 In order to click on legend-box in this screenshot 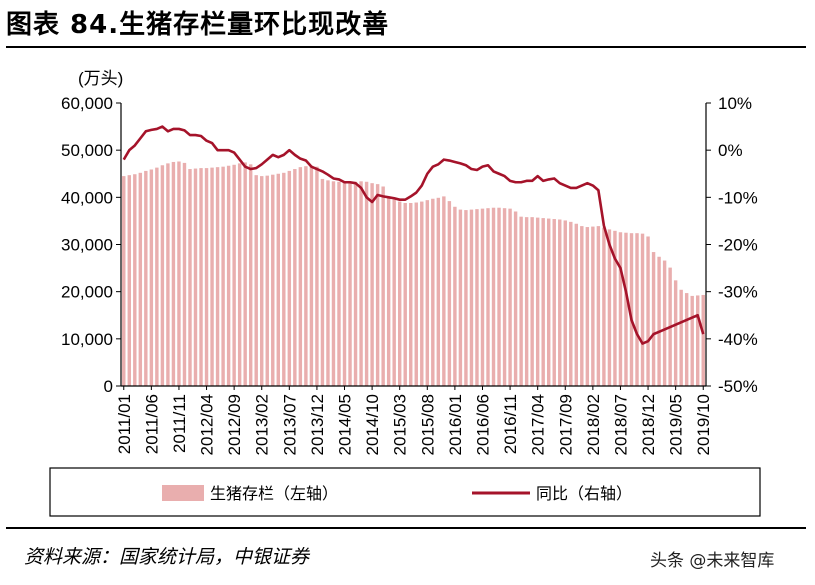, I will do `click(405, 492)`.